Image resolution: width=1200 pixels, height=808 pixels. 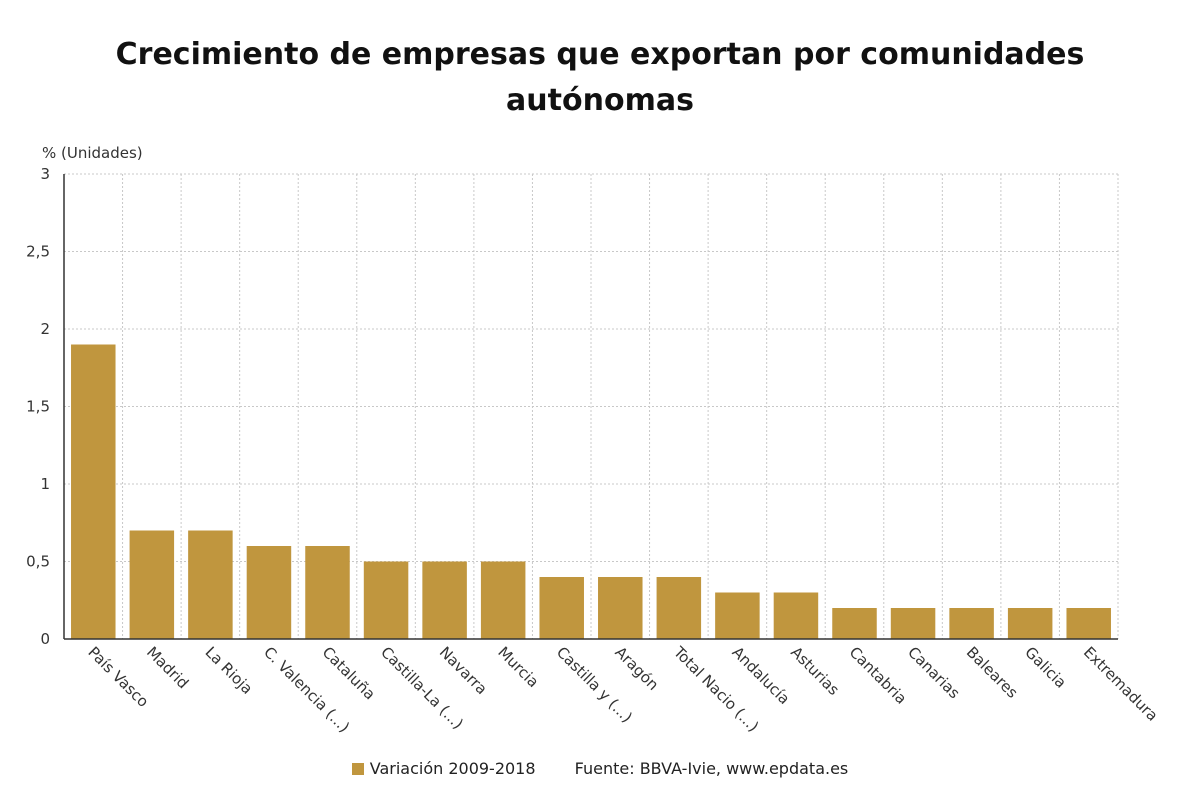 What do you see at coordinates (711, 768) in the screenshot?
I see `source-note: Fuente: BBVA-Ivie, www.epdata.es` at bounding box center [711, 768].